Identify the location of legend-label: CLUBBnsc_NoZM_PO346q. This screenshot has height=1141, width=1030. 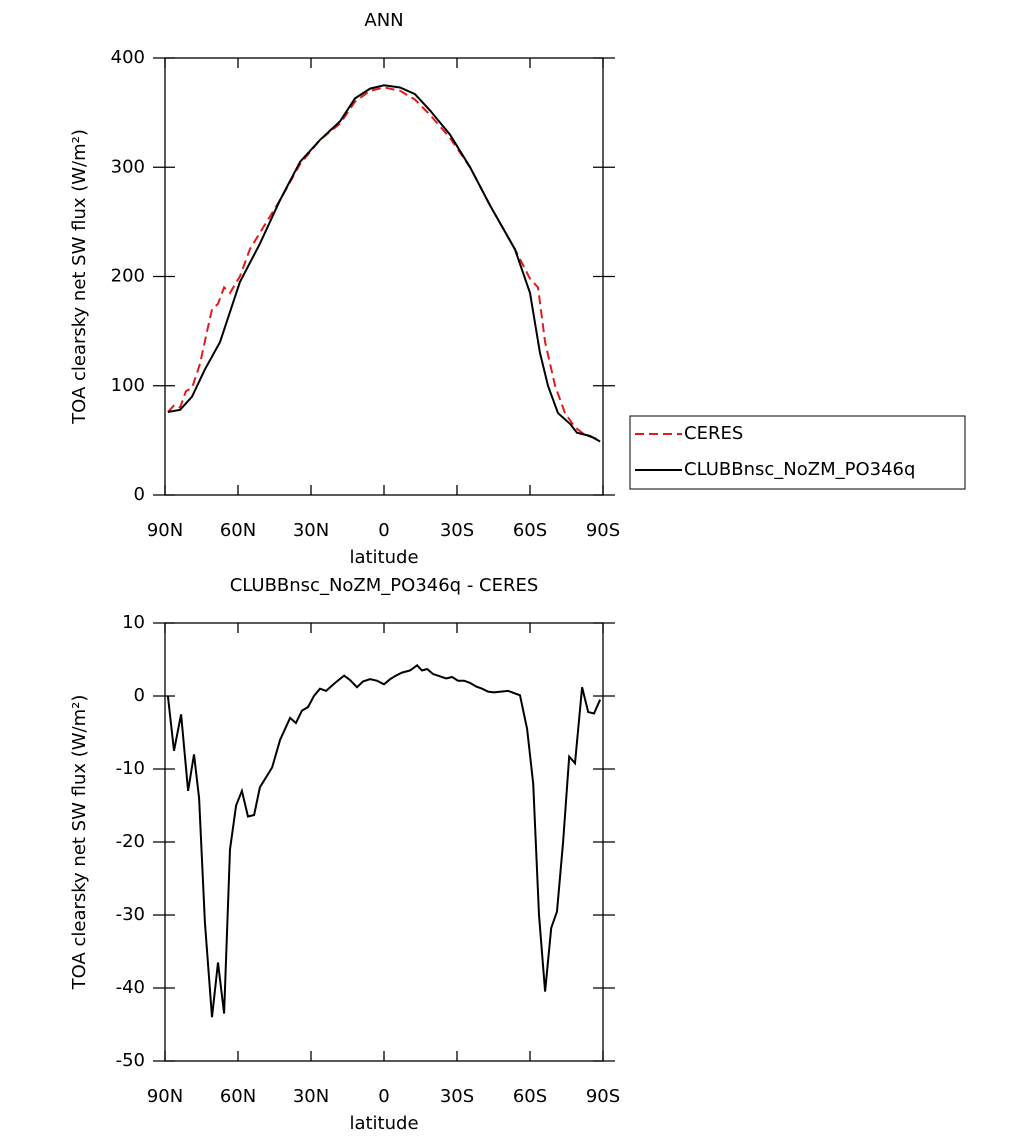
(799, 469).